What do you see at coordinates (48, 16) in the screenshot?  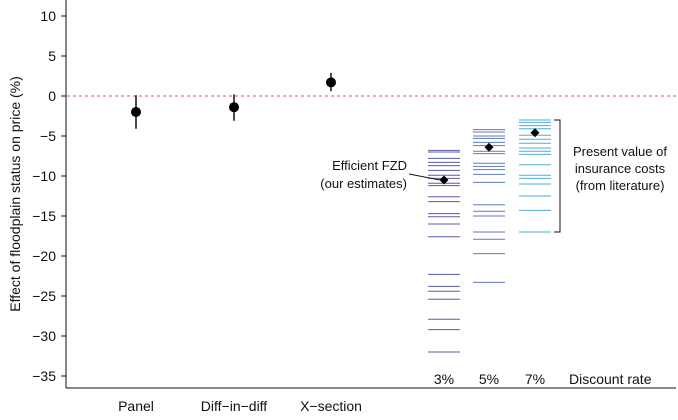 I see `y-tick-label: 10` at bounding box center [48, 16].